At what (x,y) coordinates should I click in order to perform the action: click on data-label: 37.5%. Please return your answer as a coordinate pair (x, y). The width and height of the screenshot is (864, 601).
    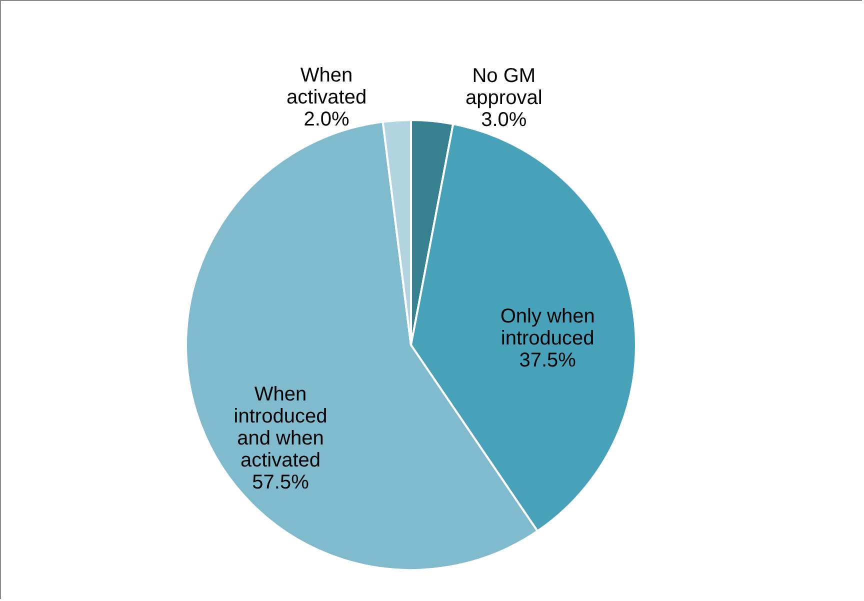
    Looking at the image, I should click on (547, 361).